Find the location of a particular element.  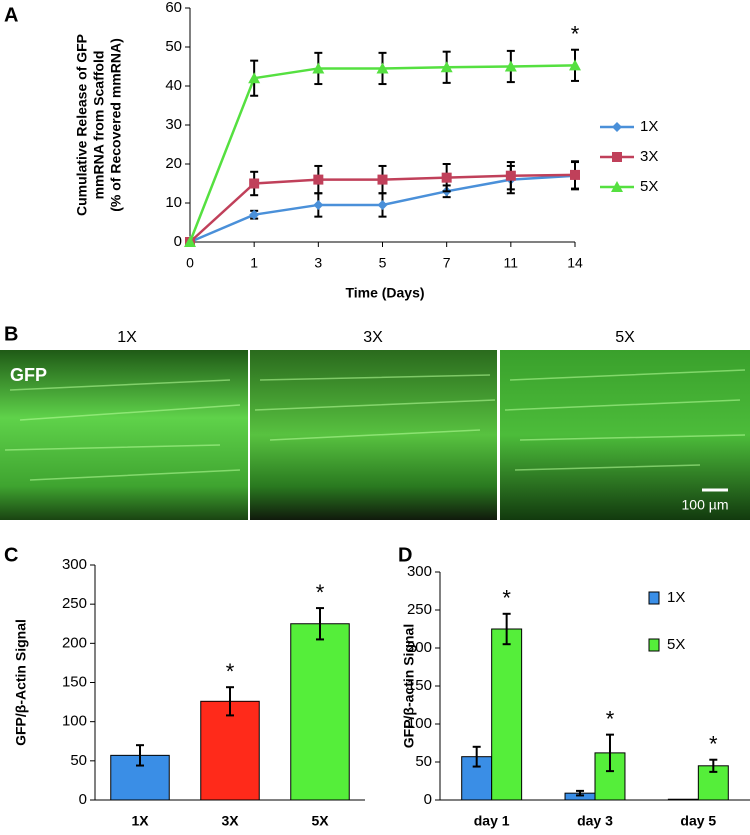

x-tick-label: 11 is located at coordinates (511, 263).